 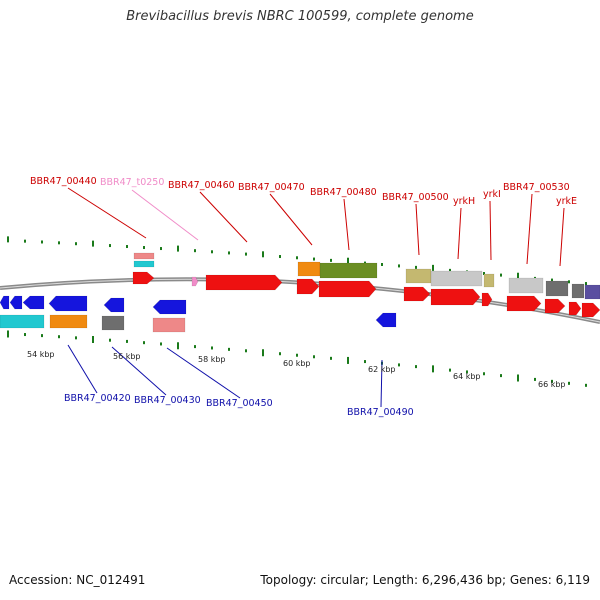 What do you see at coordinates (348, 270) in the screenshot?
I see `gene-feature-olive` at bounding box center [348, 270].